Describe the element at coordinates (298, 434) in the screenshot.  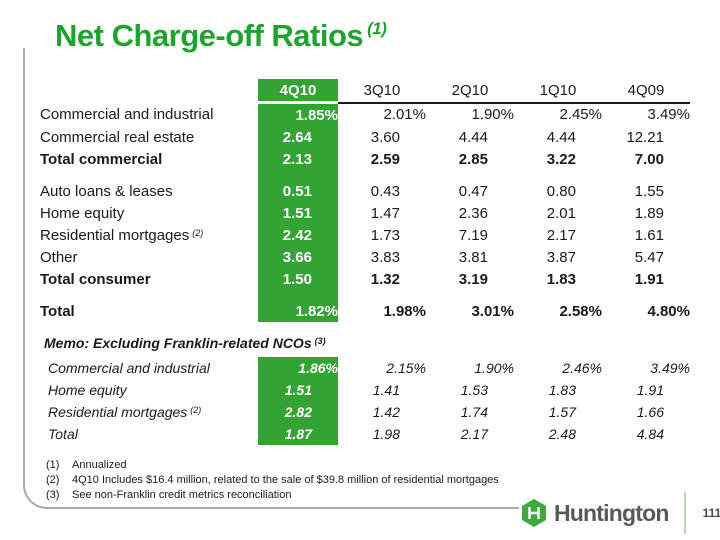
I see `value-cell: 1.87` at that location.